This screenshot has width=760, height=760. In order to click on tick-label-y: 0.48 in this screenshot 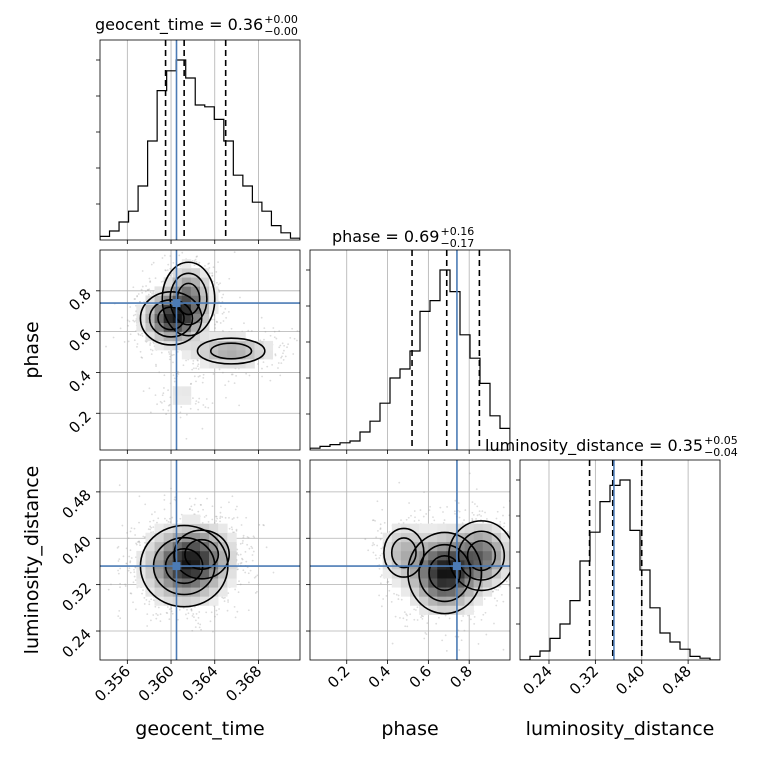, I will do `click(76, 504)`.